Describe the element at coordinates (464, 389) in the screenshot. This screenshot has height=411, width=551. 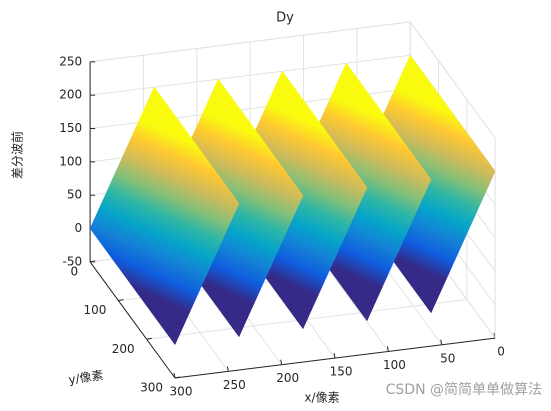
I see `watermark: CSDN @简简单单做算法` at that location.